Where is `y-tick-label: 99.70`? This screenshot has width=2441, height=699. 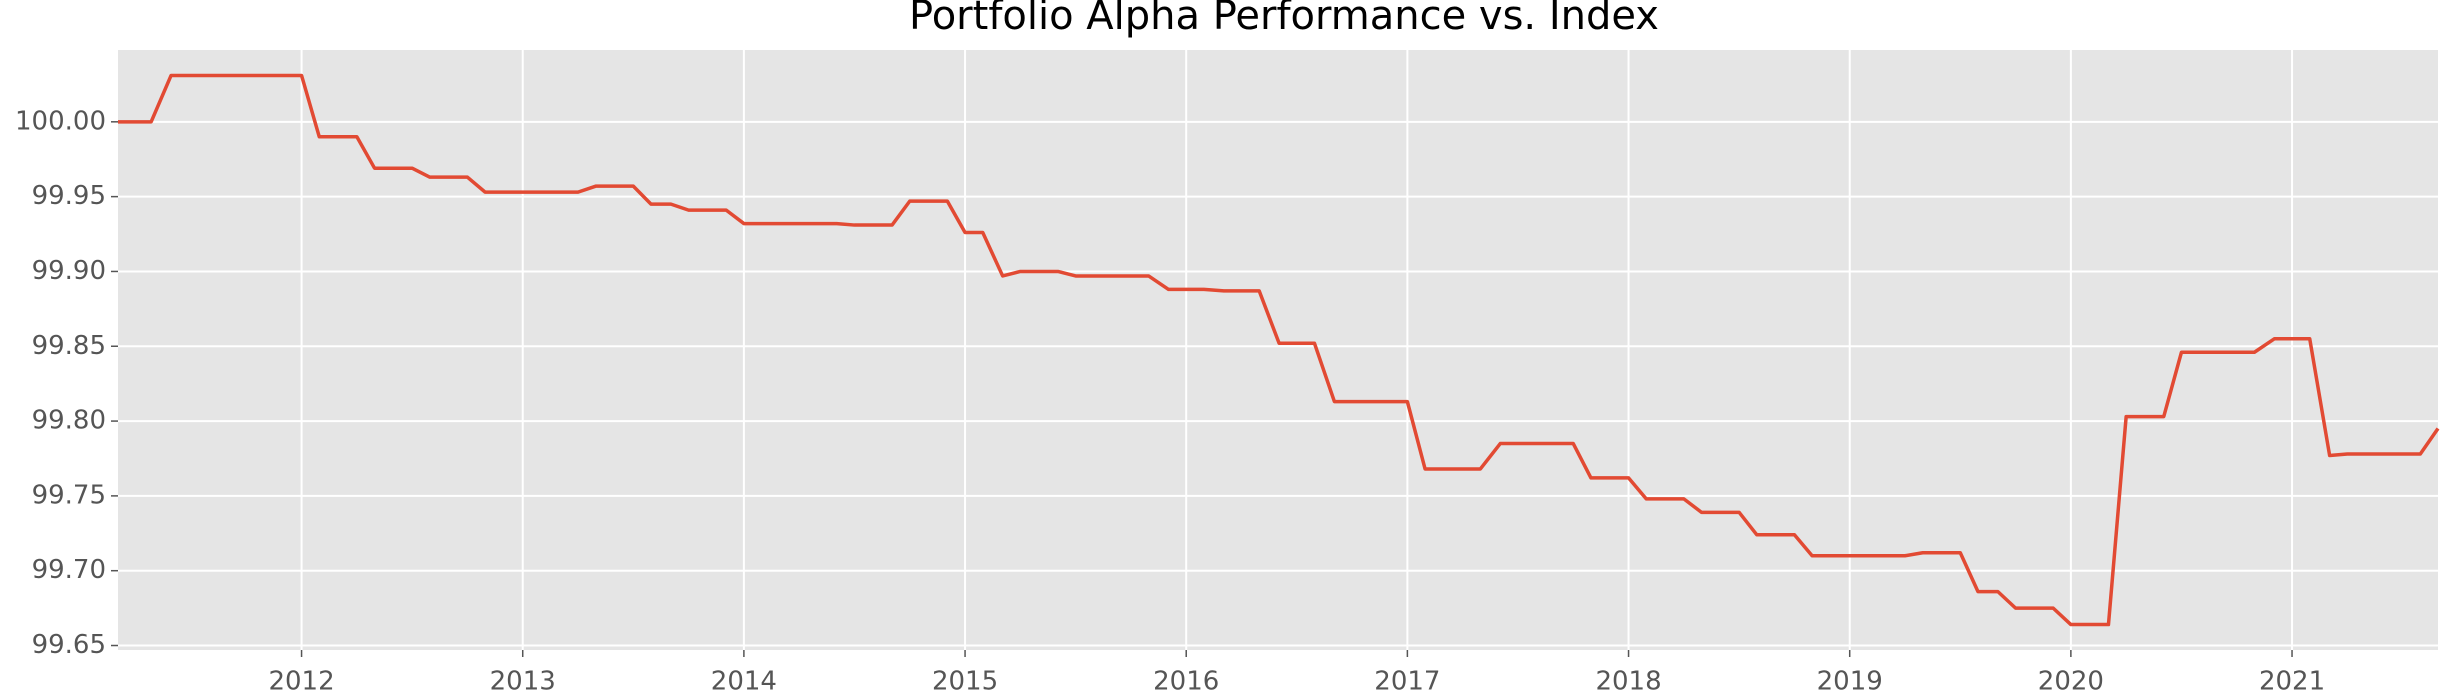 y-tick-label: 99.70 is located at coordinates (69, 570).